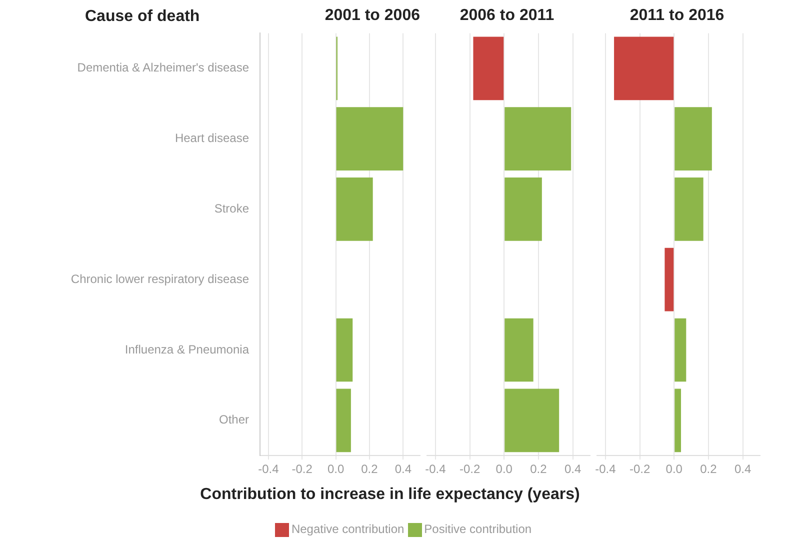 This screenshot has width=807, height=545. I want to click on chart-title: 2011 to 2016, so click(677, 15).